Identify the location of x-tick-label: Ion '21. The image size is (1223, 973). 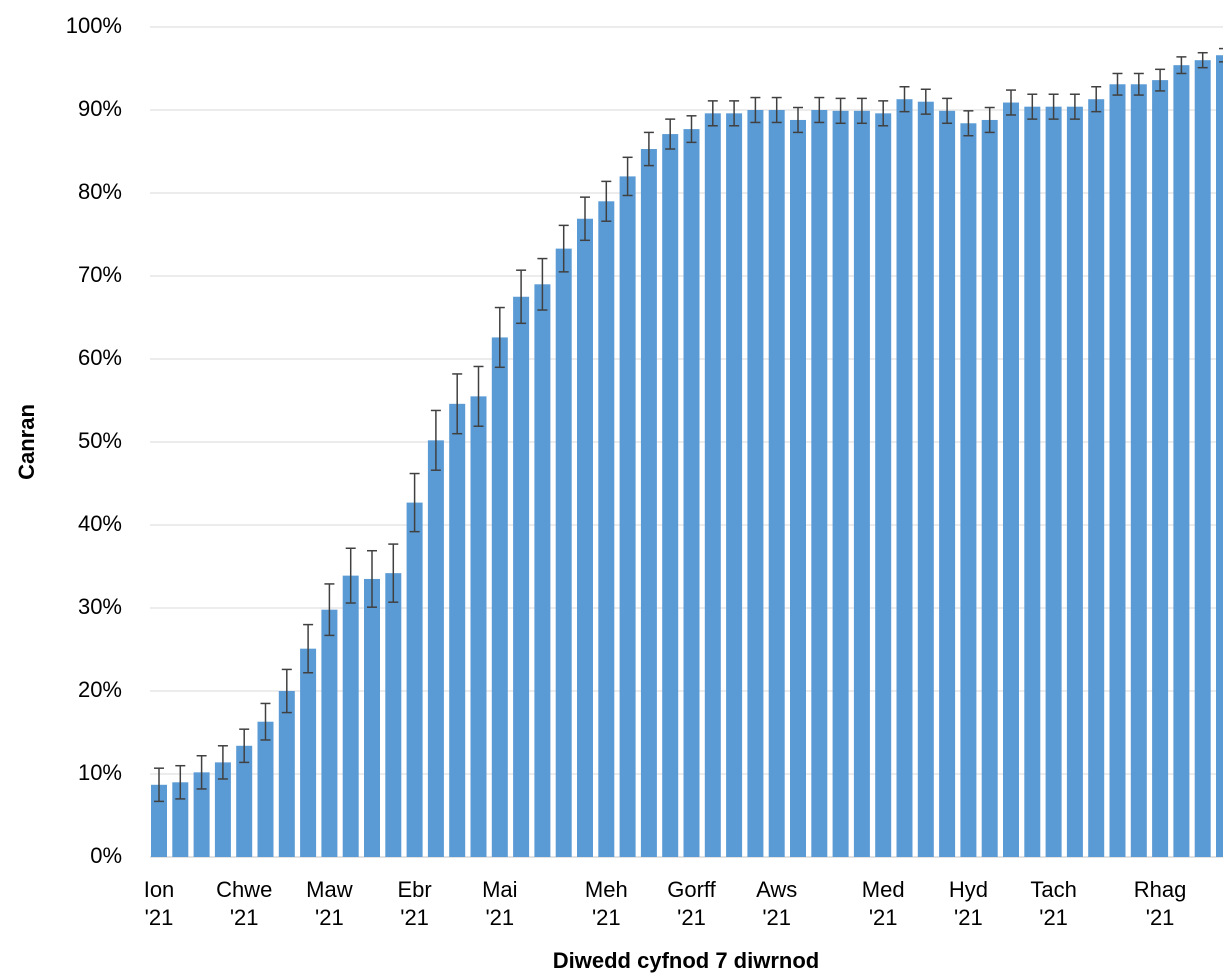
(159, 903).